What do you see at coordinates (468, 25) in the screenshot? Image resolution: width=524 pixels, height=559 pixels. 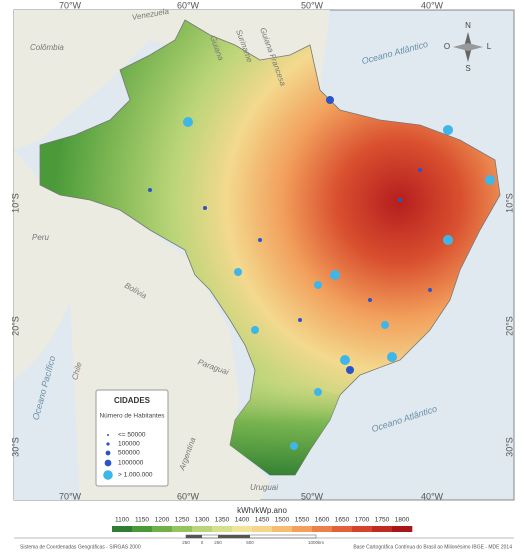 I see `compass-label: N` at bounding box center [468, 25].